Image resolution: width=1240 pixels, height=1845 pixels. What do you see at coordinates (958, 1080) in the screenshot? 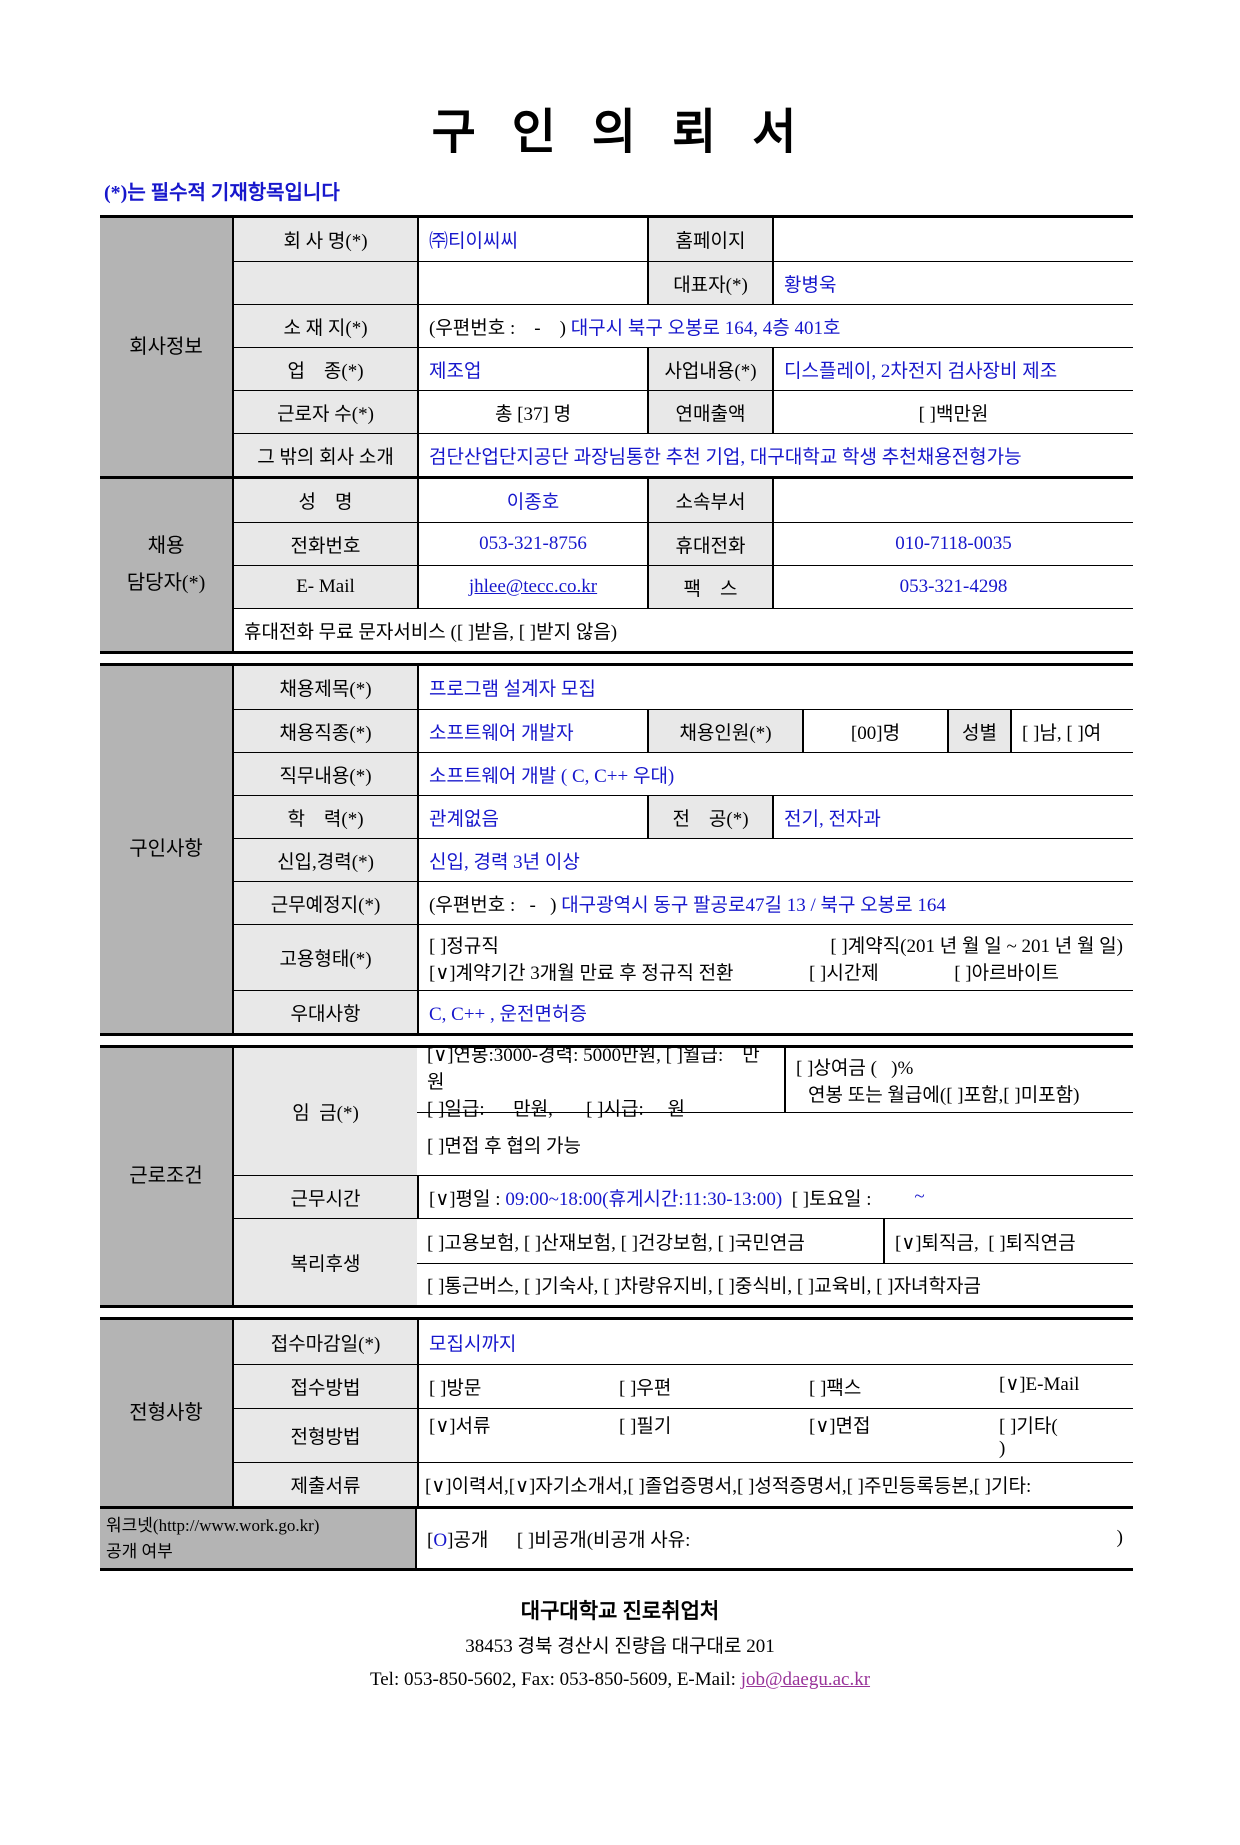
I see `bonus-cell: [ ]상여금 ( )% 연봉 또는 월급에([ ]포함,[ ]미포함)` at bounding box center [958, 1080].